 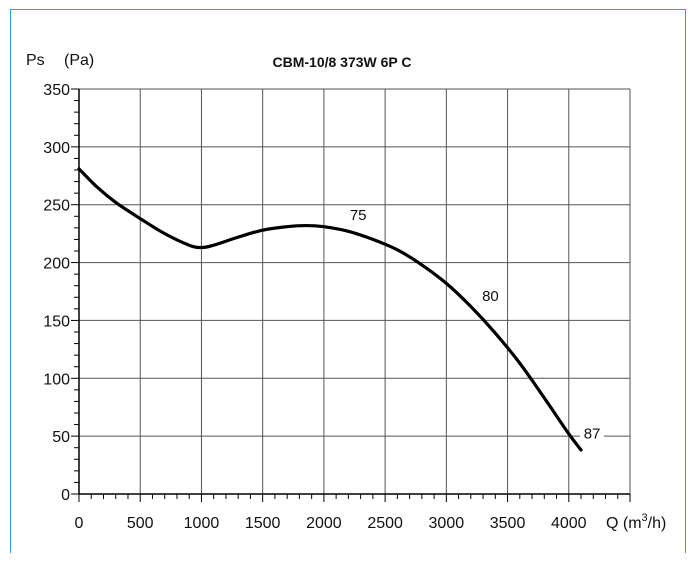 What do you see at coordinates (56, 264) in the screenshot?
I see `y-tick-label: 200` at bounding box center [56, 264].